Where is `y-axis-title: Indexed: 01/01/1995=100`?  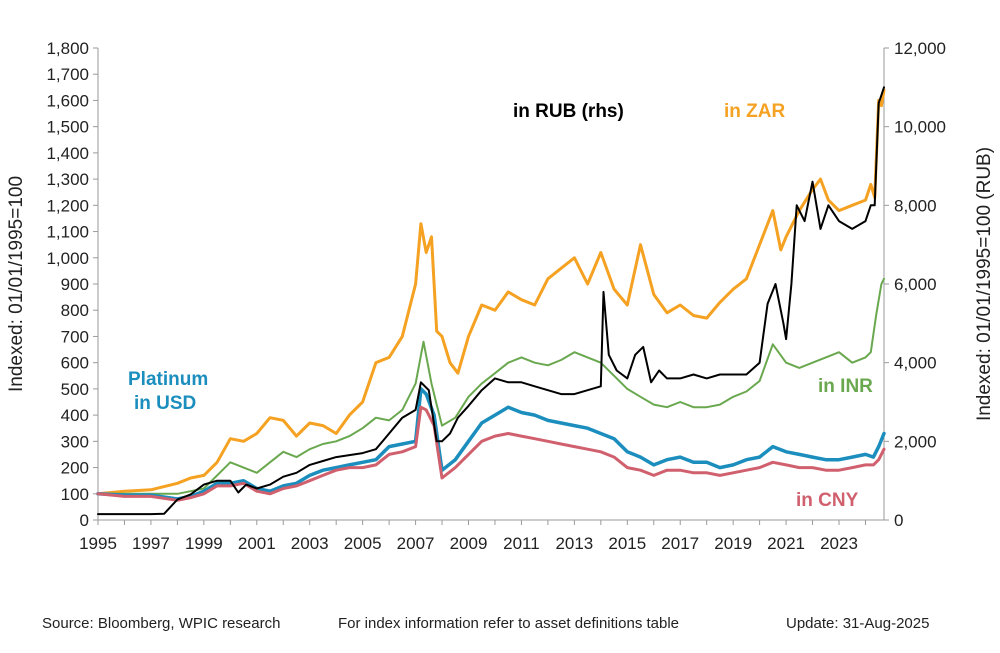 y-axis-title: Indexed: 01/01/1995=100 is located at coordinates (16, 284).